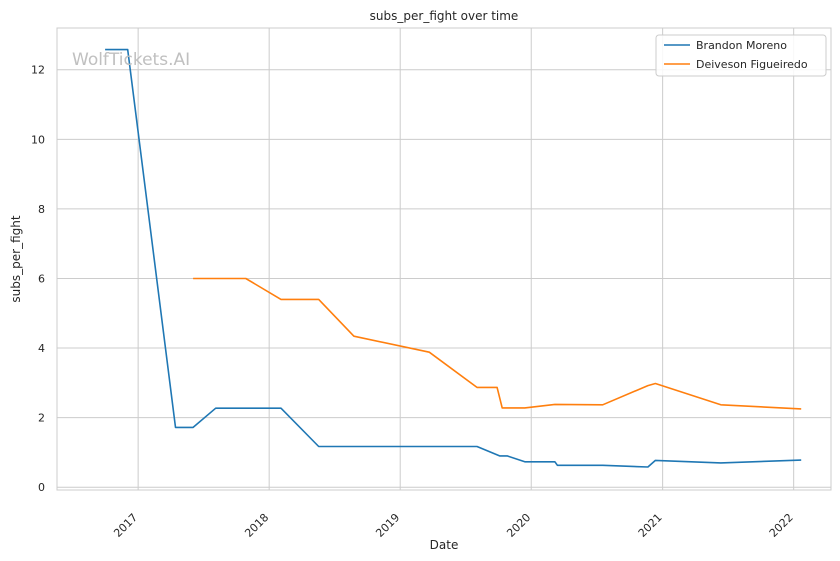 This screenshot has height=561, width=840. Describe the element at coordinates (444, 16) in the screenshot. I see `chart-title: subs_per_fight over time` at that location.